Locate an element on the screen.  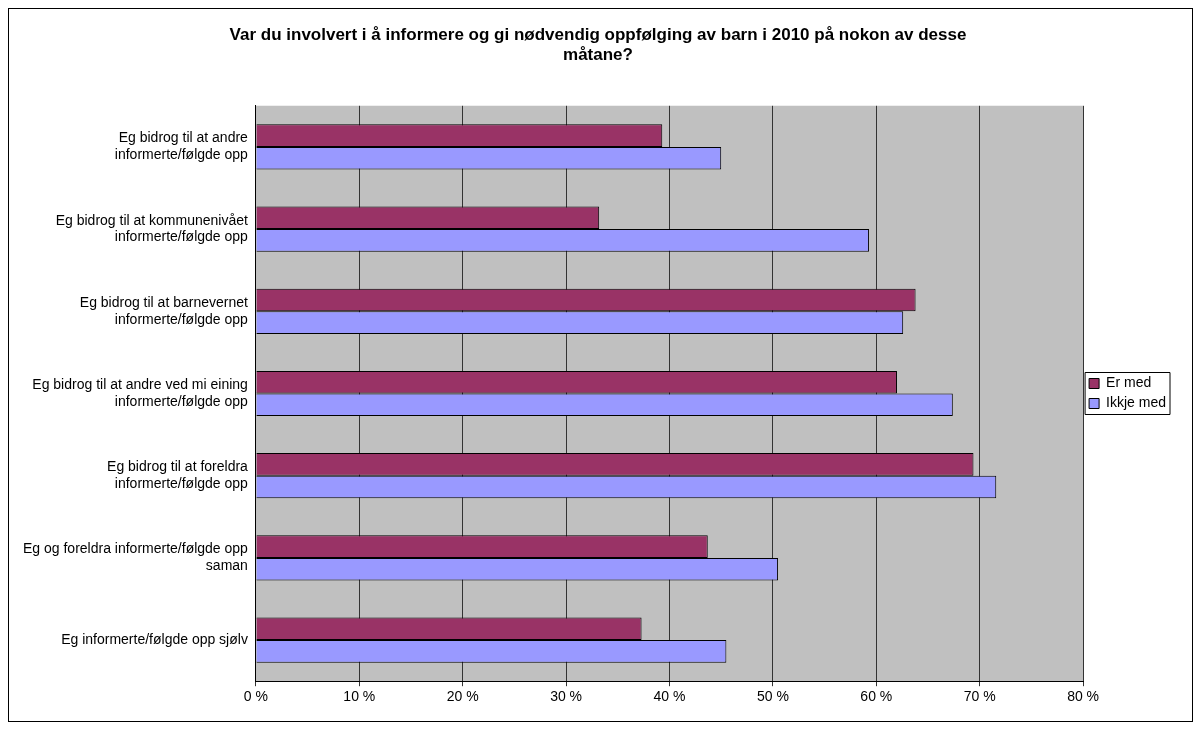
x-tick-label: 30 % is located at coordinates (566, 696).